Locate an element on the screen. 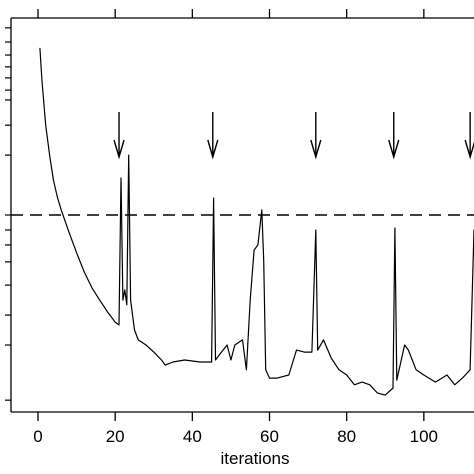 The width and height of the screenshot is (474, 474). x-axis-label: iterations is located at coordinates (255, 458).